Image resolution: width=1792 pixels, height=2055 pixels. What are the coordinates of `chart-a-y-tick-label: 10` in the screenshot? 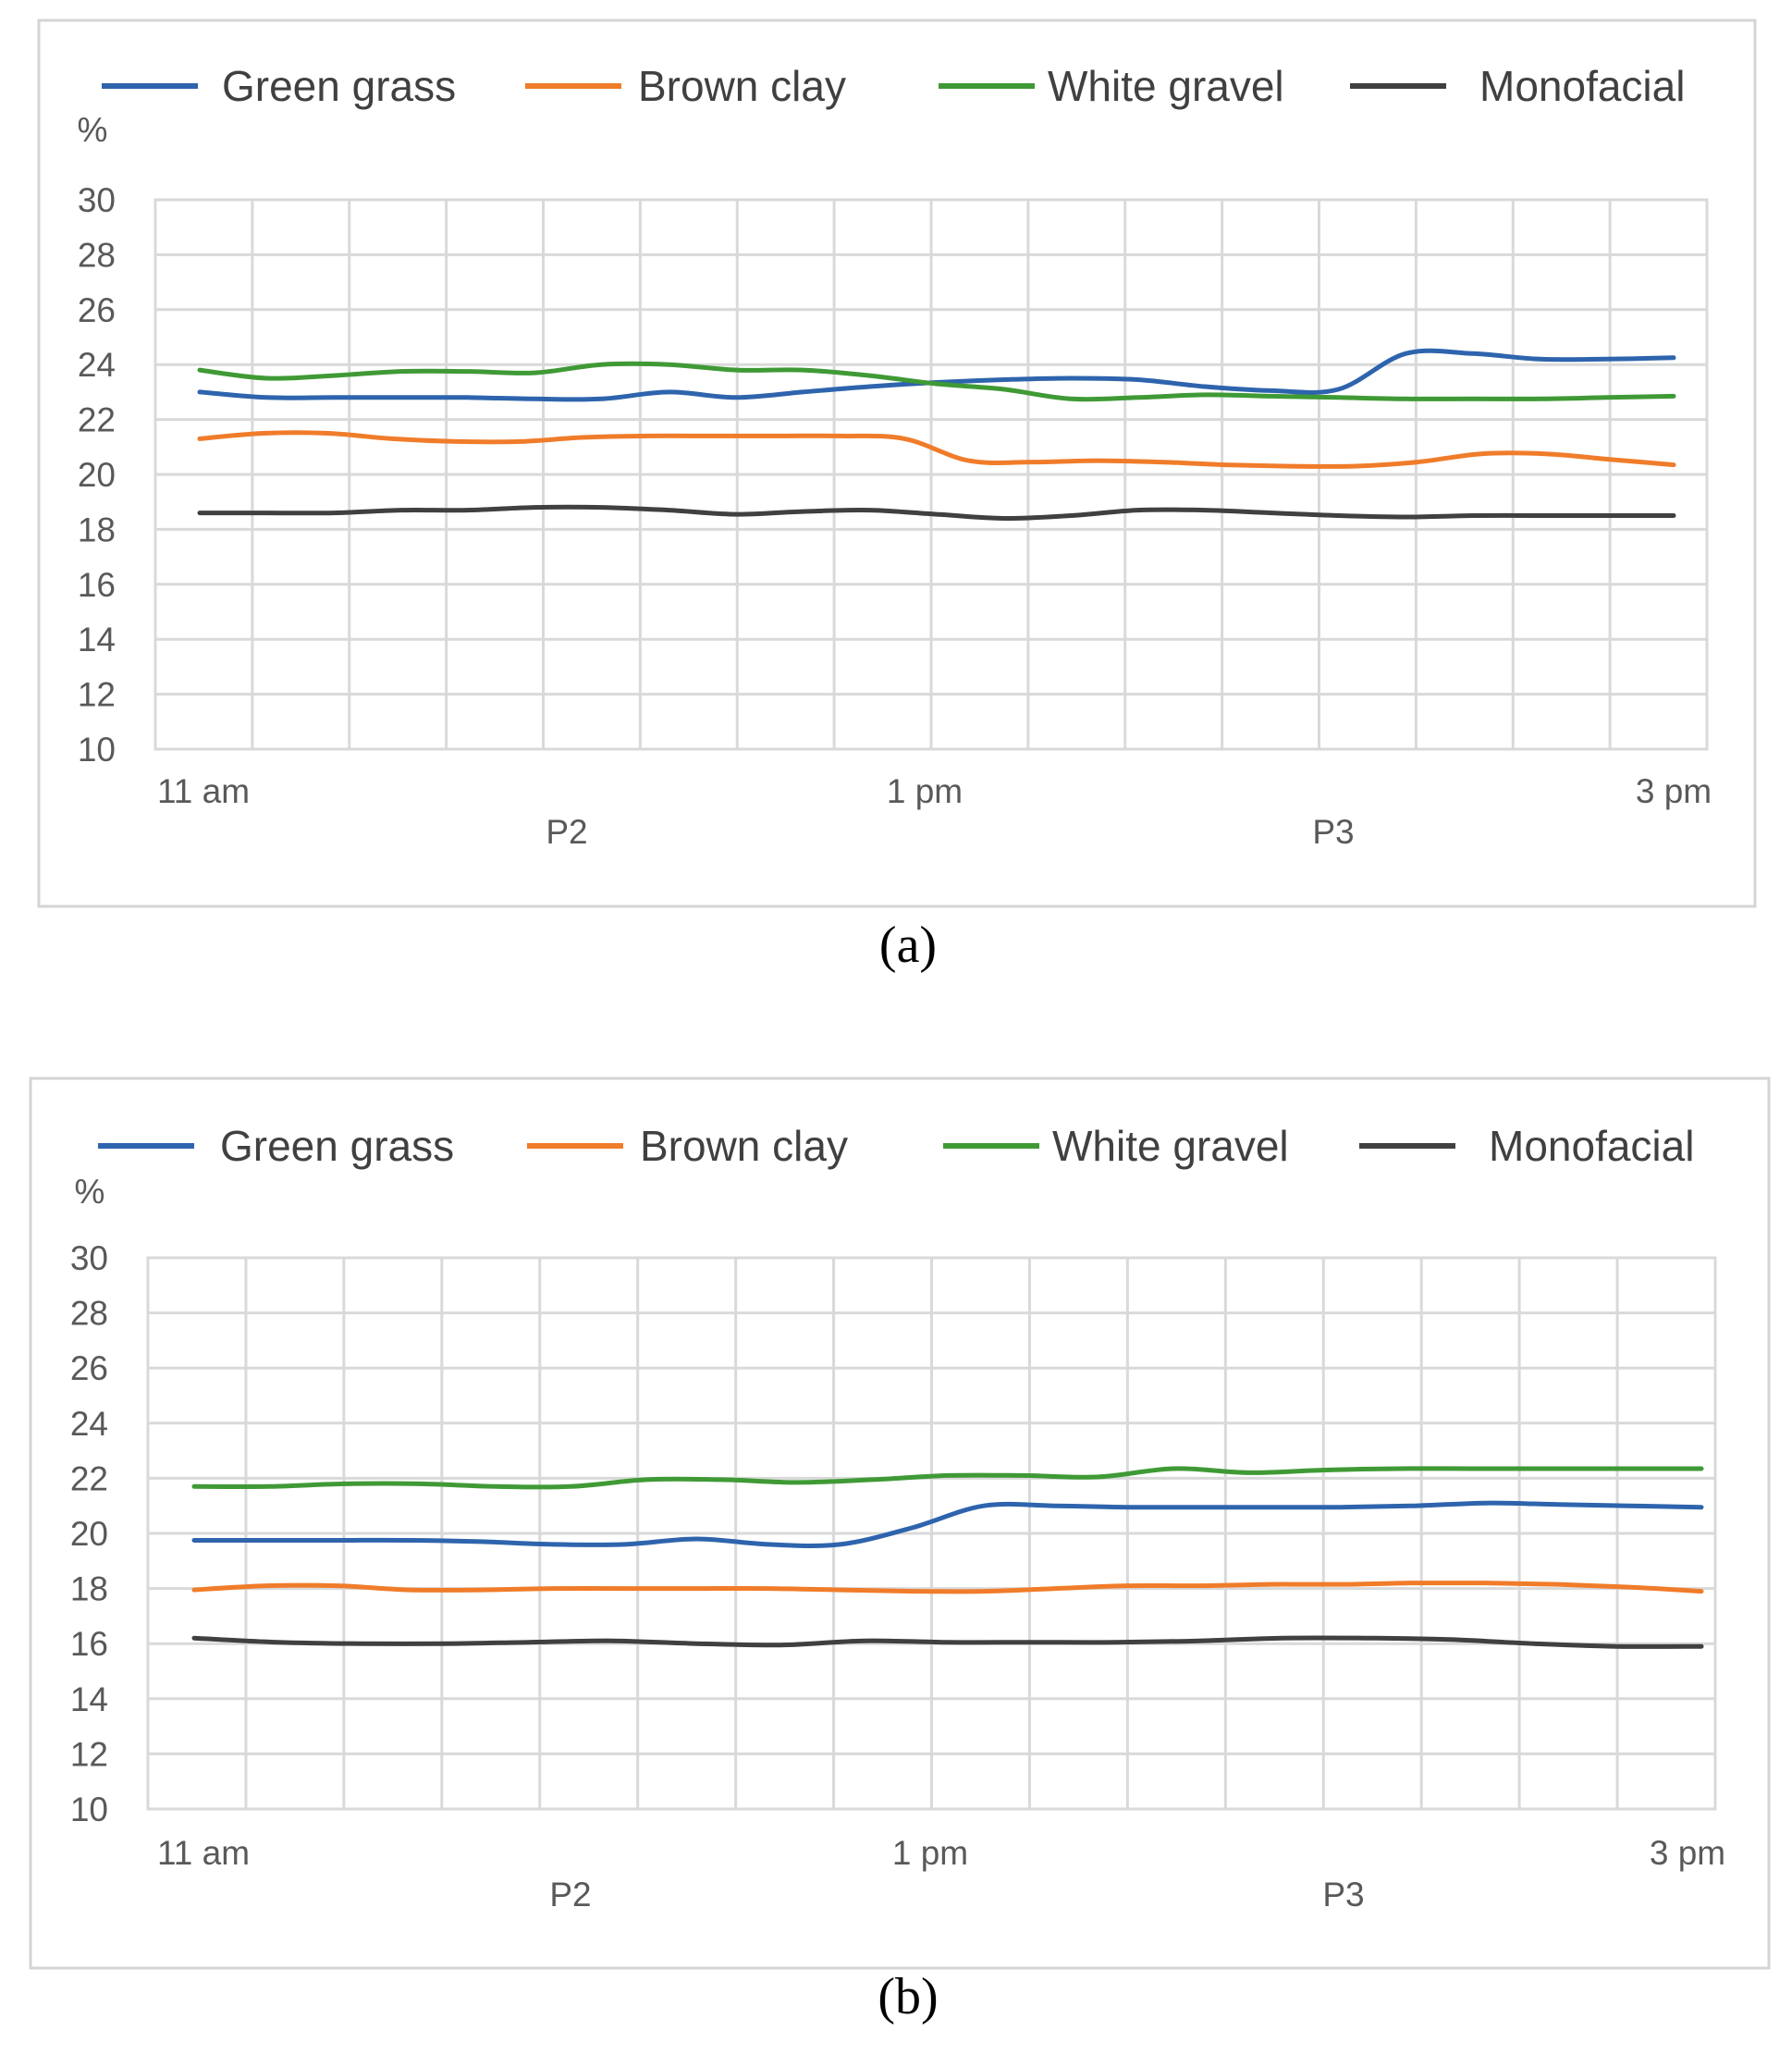 It's located at (97, 750).